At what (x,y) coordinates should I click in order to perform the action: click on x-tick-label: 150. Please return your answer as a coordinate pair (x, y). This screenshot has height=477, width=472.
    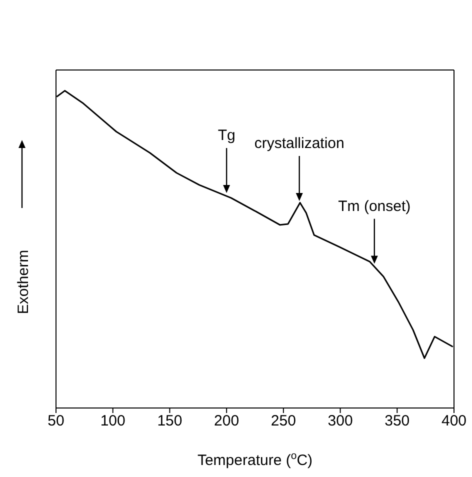
    Looking at the image, I should click on (169, 421).